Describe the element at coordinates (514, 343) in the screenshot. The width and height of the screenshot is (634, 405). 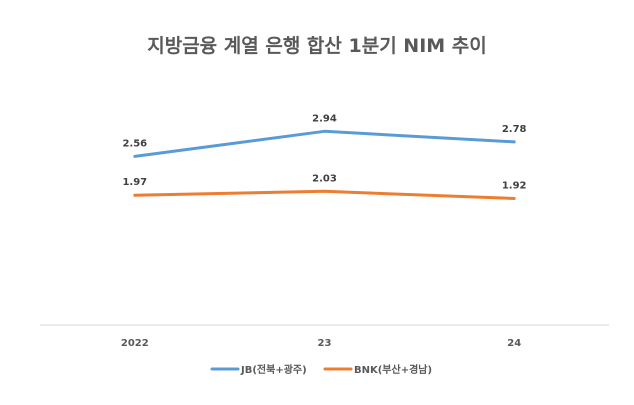
I see `x-tick-label: 24` at that location.